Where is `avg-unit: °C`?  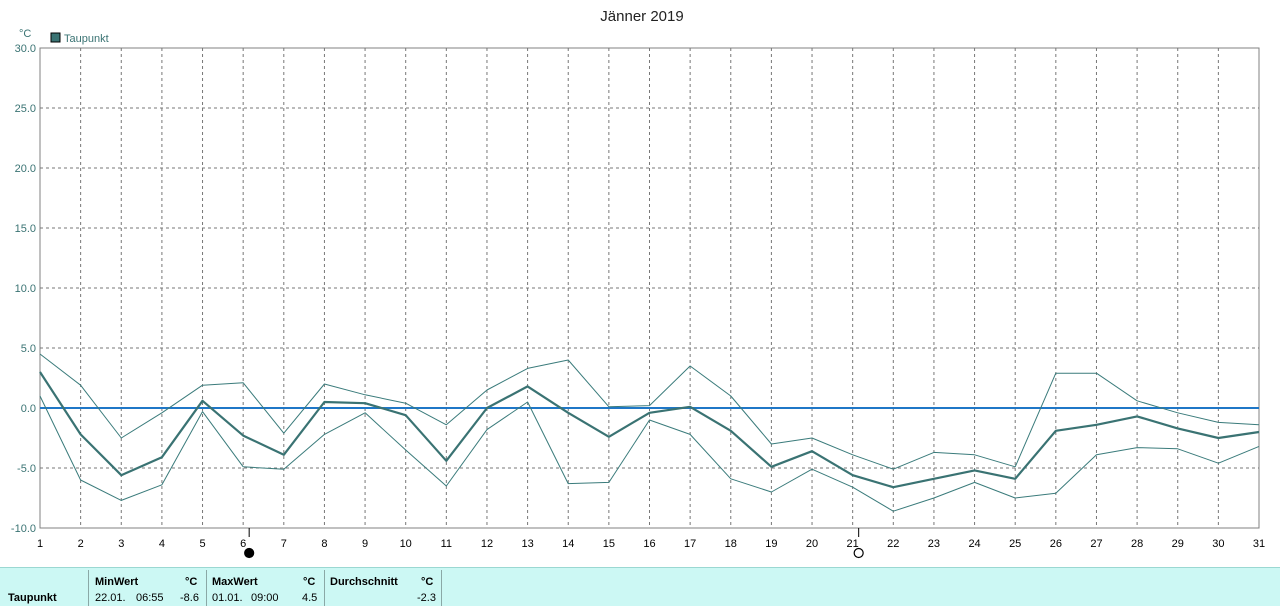
avg-unit: °C is located at coordinates (427, 582).